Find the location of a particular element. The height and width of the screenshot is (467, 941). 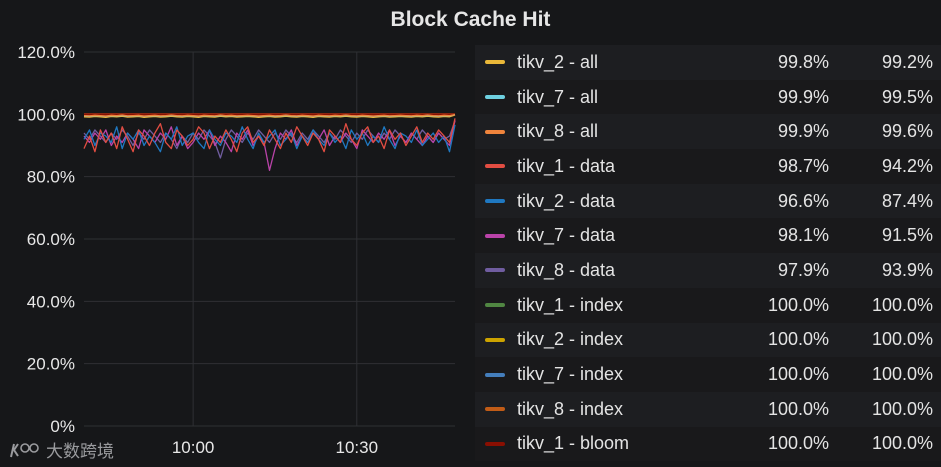

legend-row: tikv_1 - data 98.7% 94.2% is located at coordinates (708, 166).